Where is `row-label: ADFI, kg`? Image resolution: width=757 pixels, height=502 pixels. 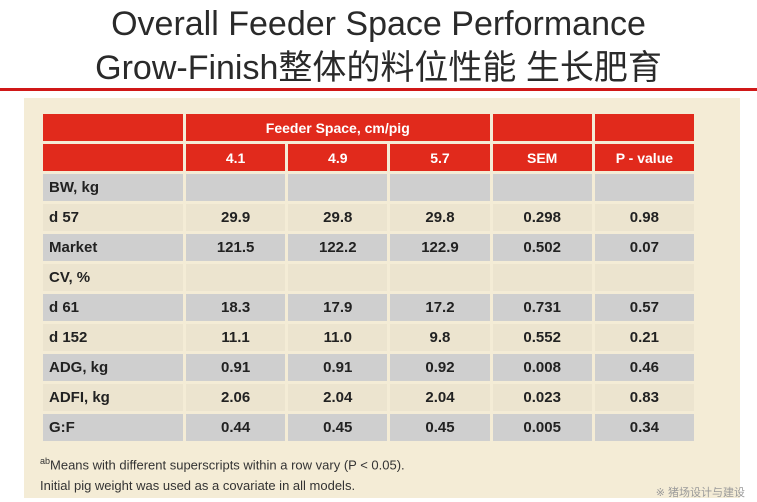 row-label: ADFI, kg is located at coordinates (113, 397).